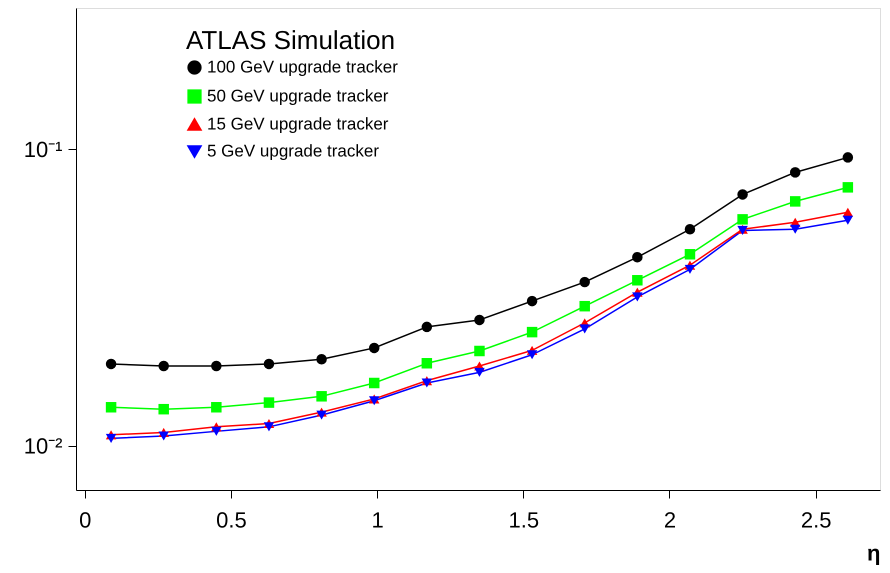 This screenshot has width=890, height=573. Describe the element at coordinates (293, 151) in the screenshot. I see `legend-label: 5 GeV upgrade tracker` at that location.